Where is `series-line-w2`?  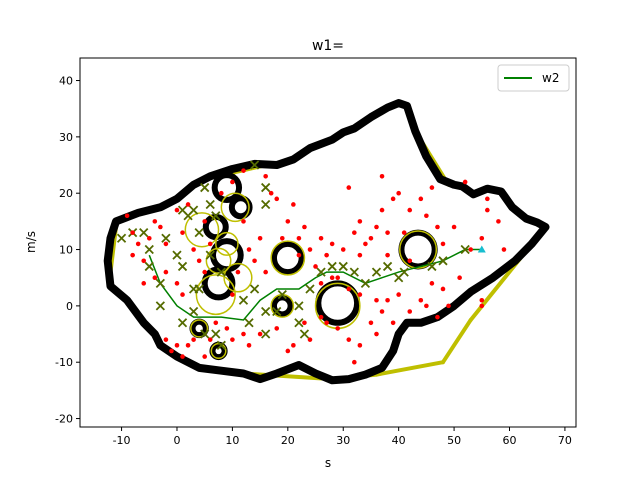
series-line-w2 is located at coordinates (315, 284).